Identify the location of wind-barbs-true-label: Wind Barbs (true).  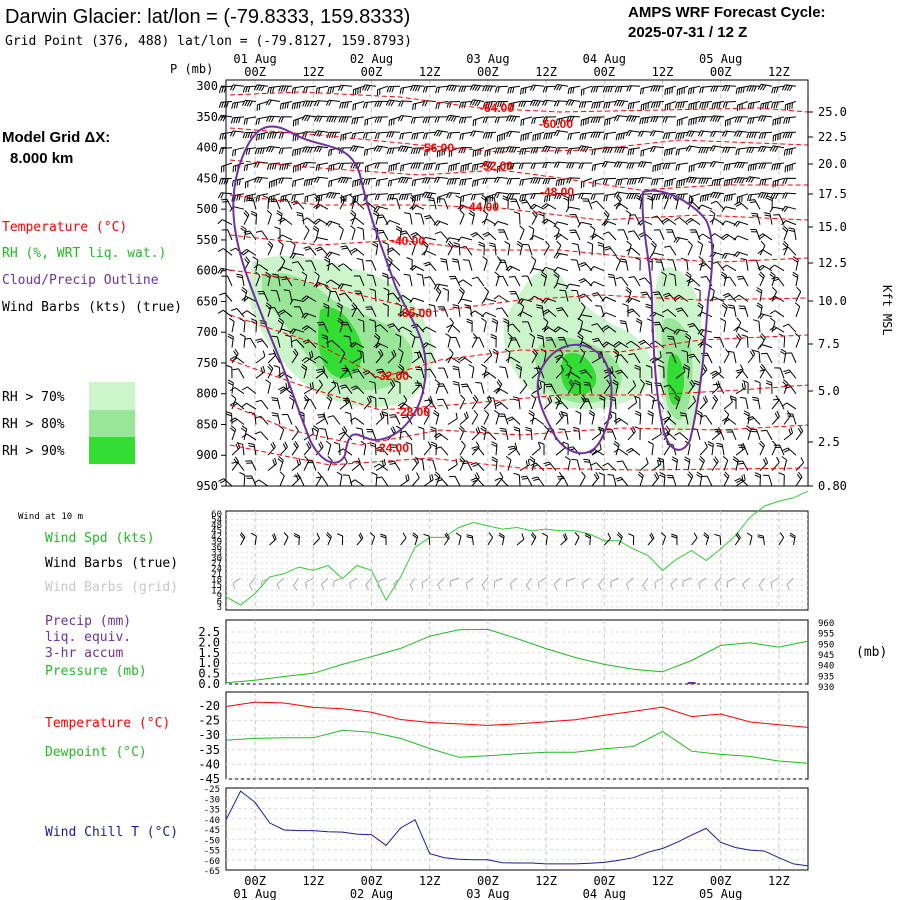
(111, 563).